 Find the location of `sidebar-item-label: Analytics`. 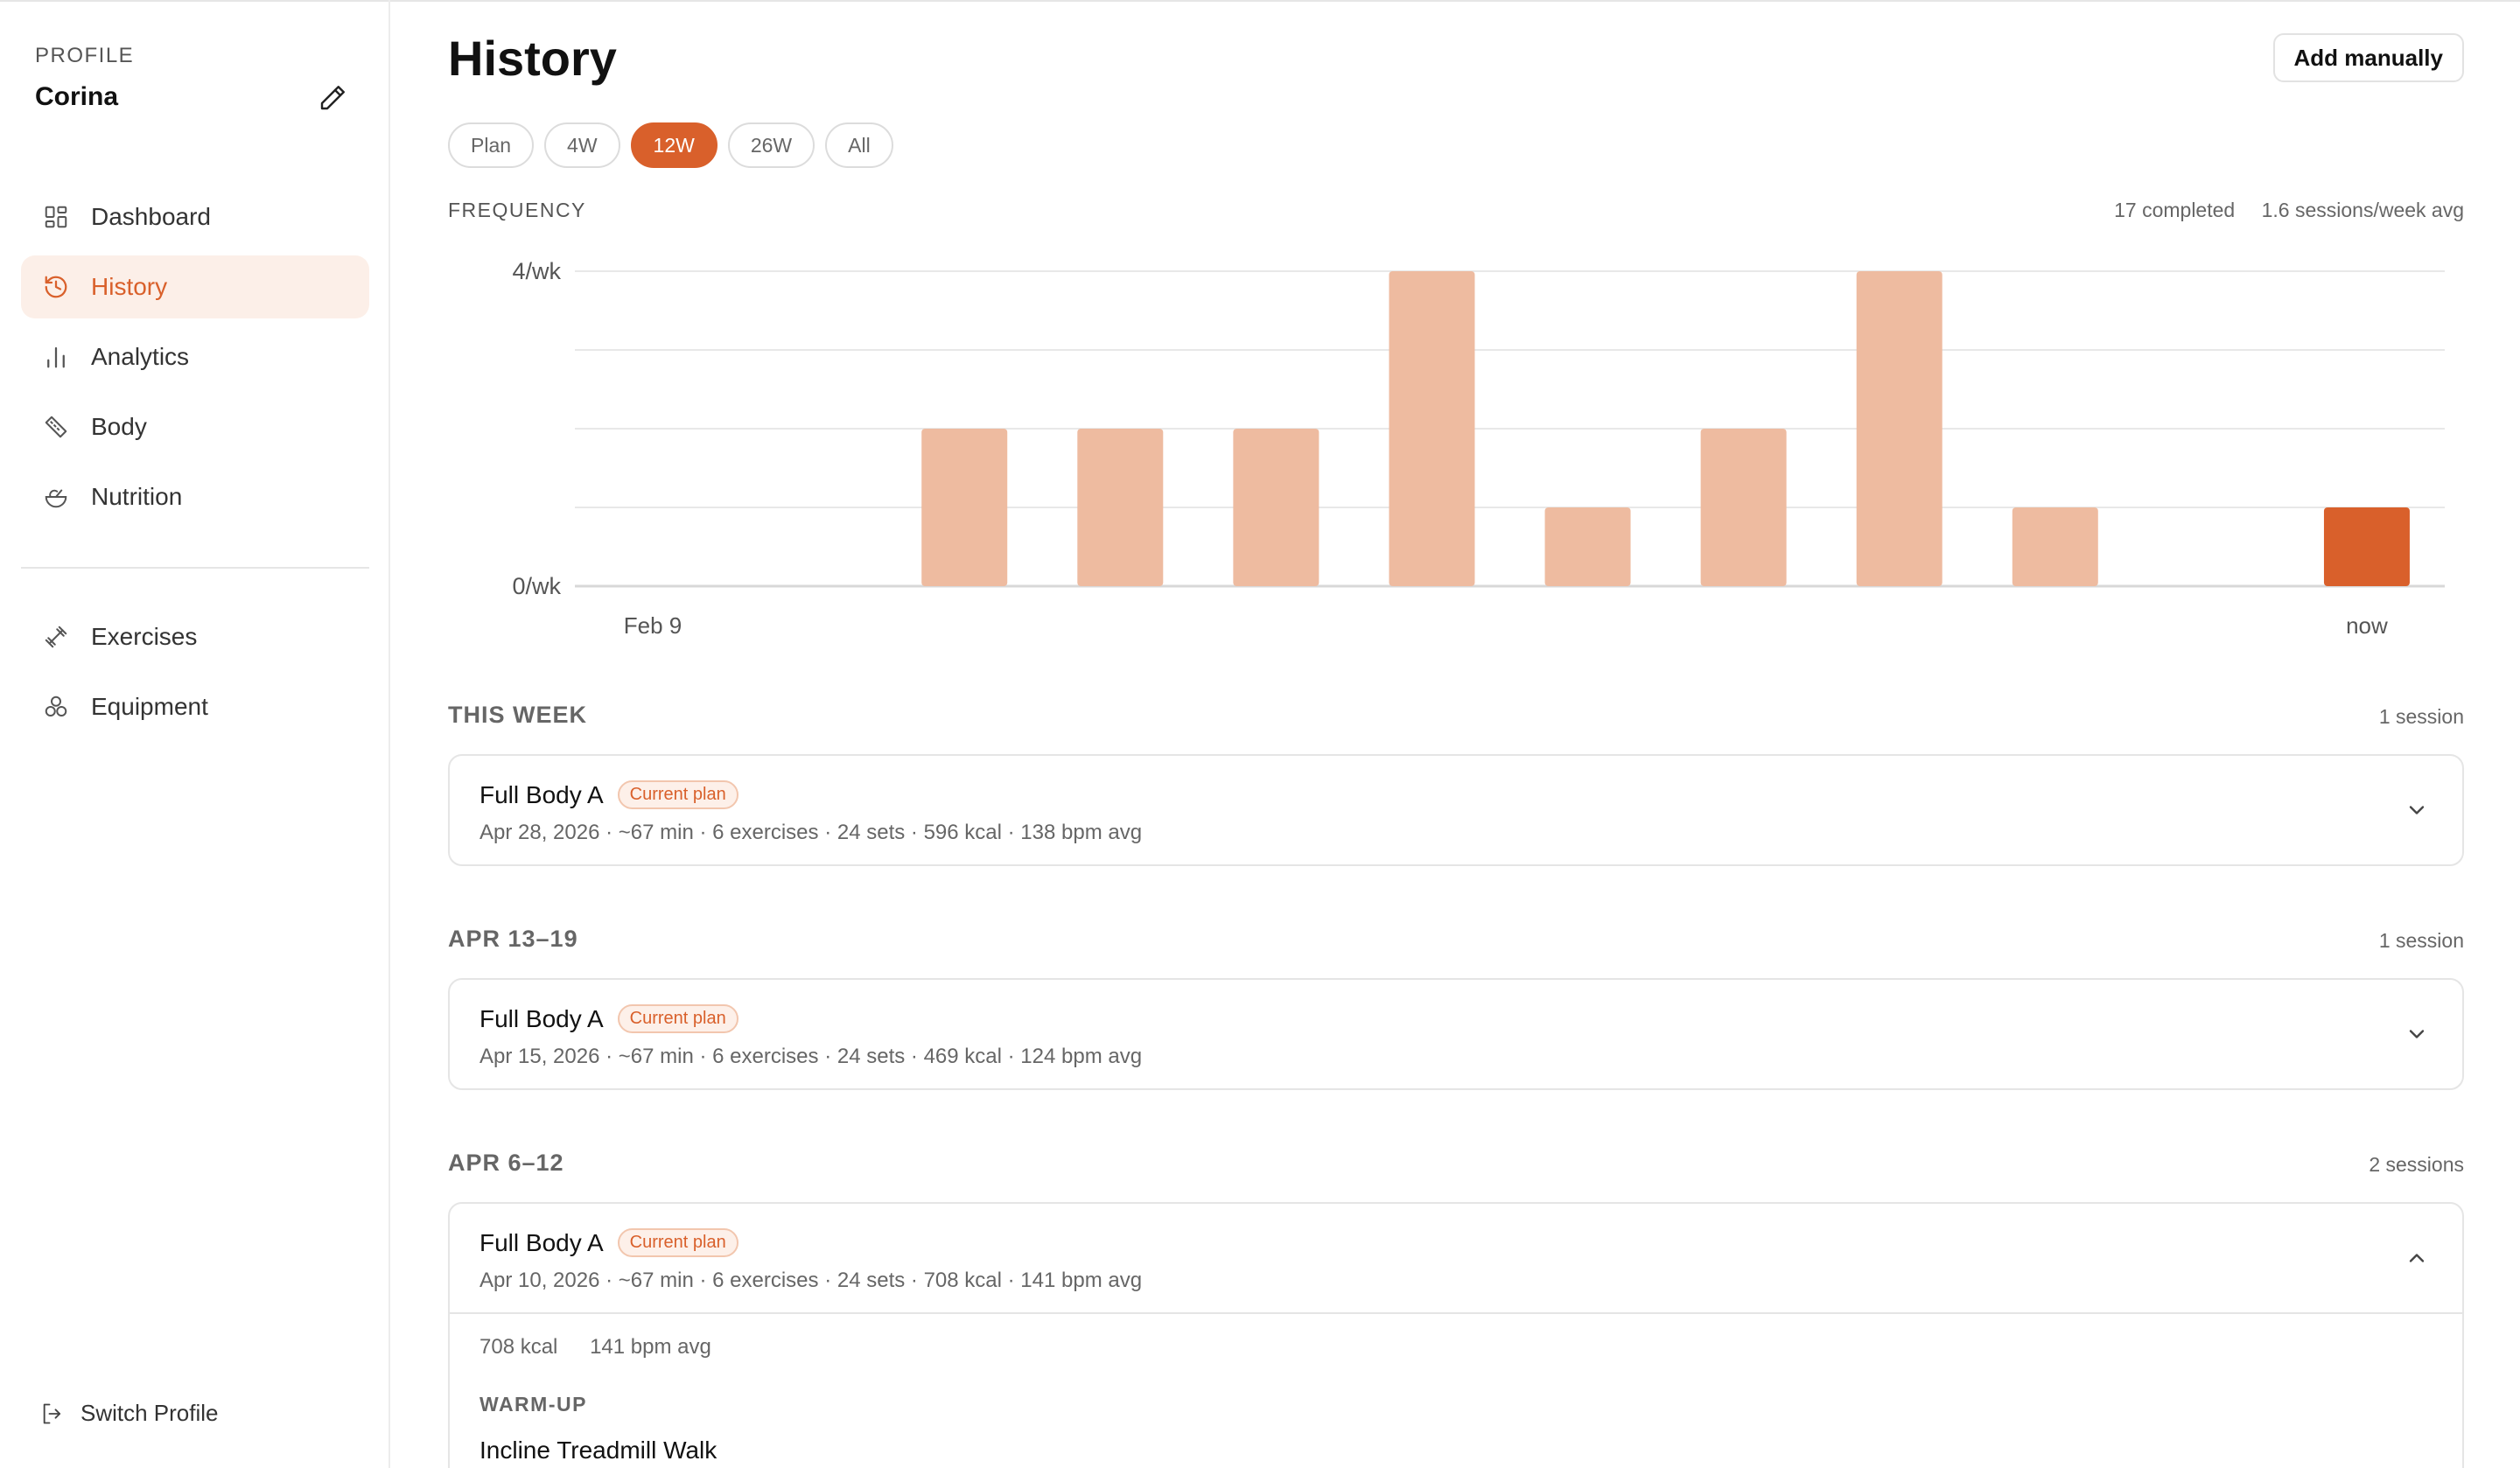

sidebar-item-label: Analytics is located at coordinates (140, 356).